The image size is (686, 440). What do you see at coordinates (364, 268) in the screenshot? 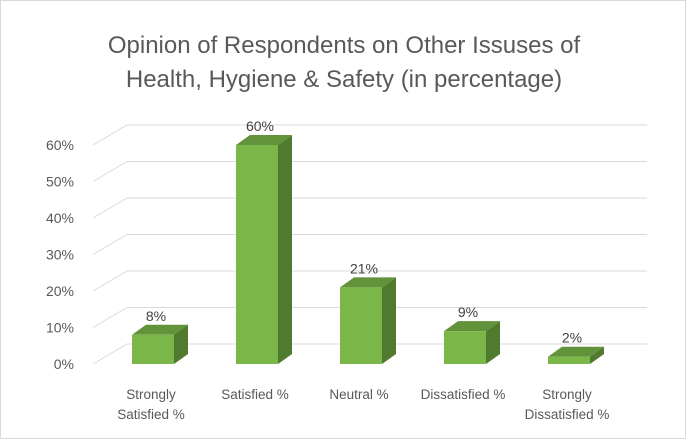
I see `data-label: 21%` at bounding box center [364, 268].